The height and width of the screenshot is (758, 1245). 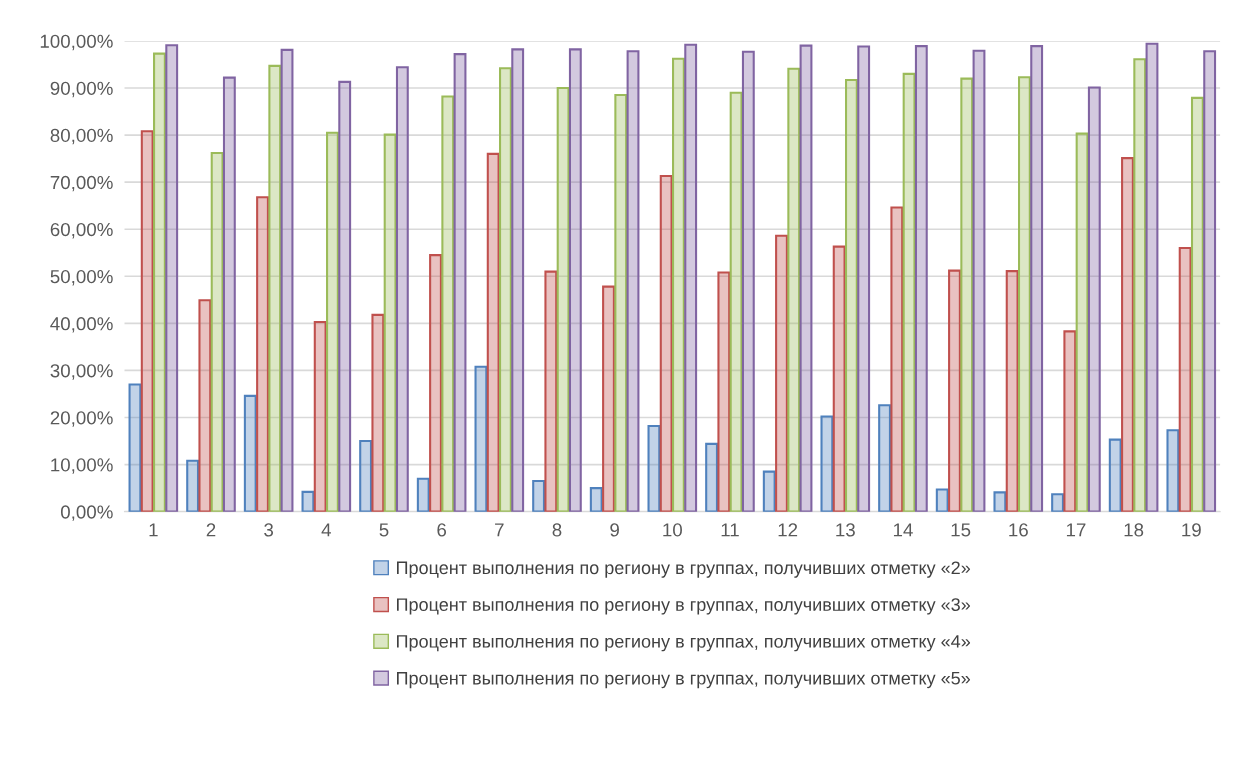 What do you see at coordinates (961, 530) in the screenshot?
I see `x-tick-label: 15` at bounding box center [961, 530].